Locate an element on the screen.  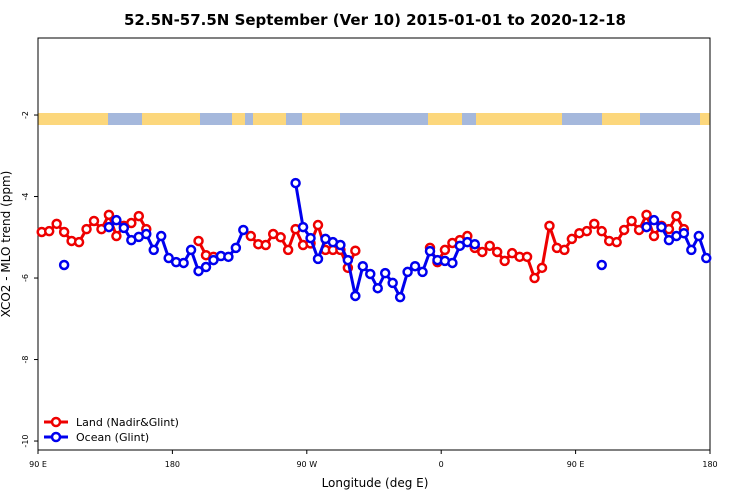
y-tick-label: -8 is located at coordinates (25, 360).